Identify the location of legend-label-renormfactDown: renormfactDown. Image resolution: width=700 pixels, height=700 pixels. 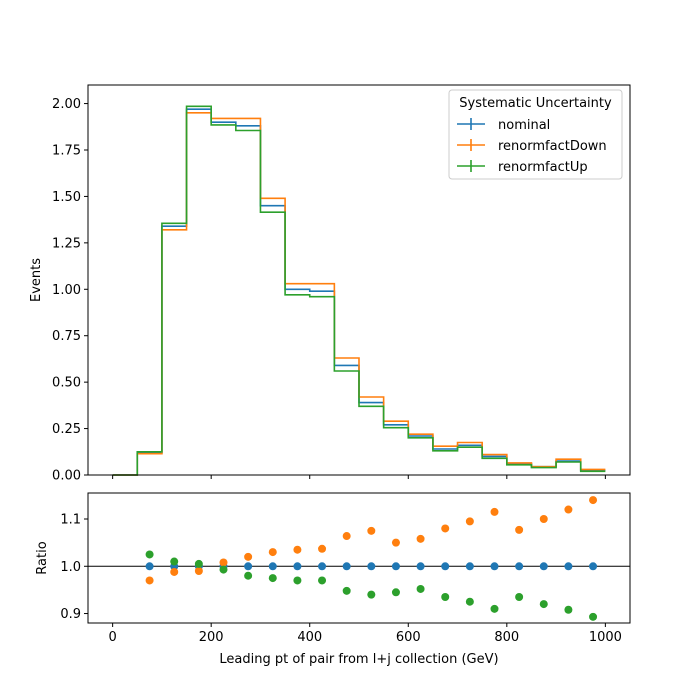
(552, 146).